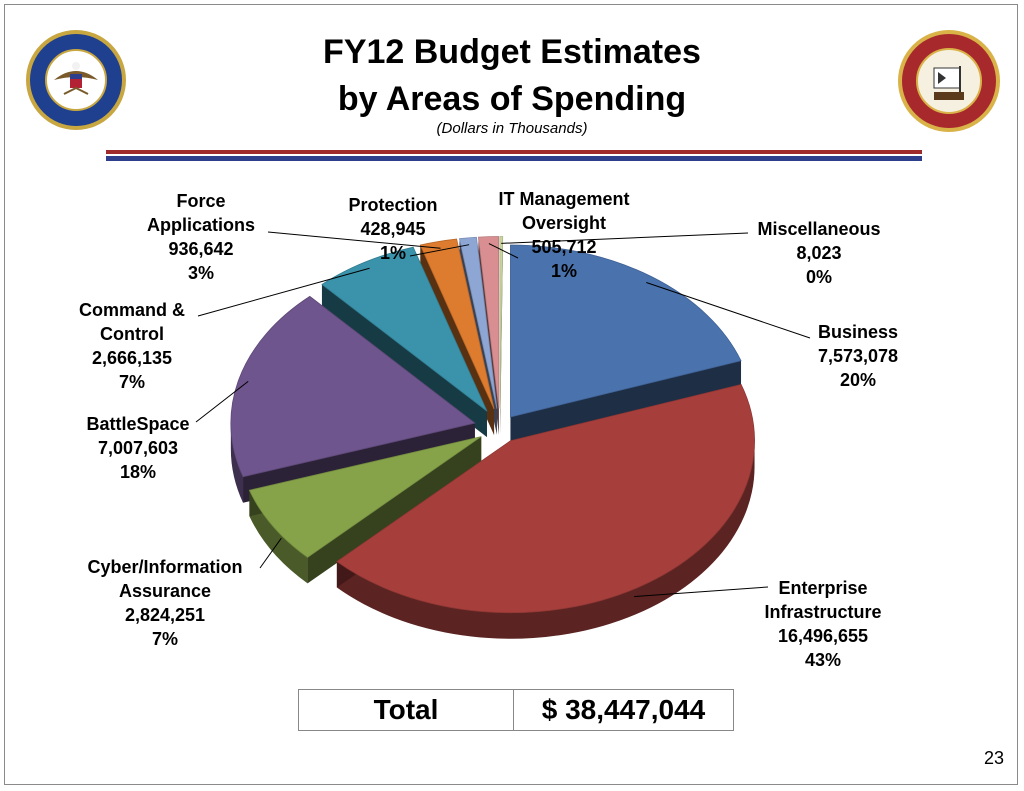  Describe the element at coordinates (949, 81) in the screenshot. I see `nii-dod-cio-seal-logo` at that location.